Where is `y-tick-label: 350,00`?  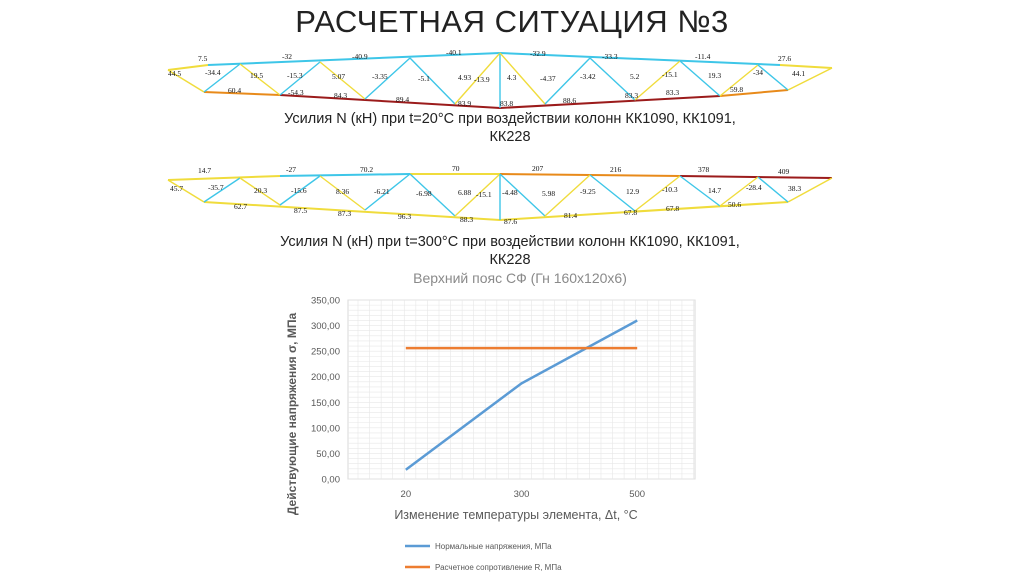 y-tick-label: 350,00 is located at coordinates (325, 301).